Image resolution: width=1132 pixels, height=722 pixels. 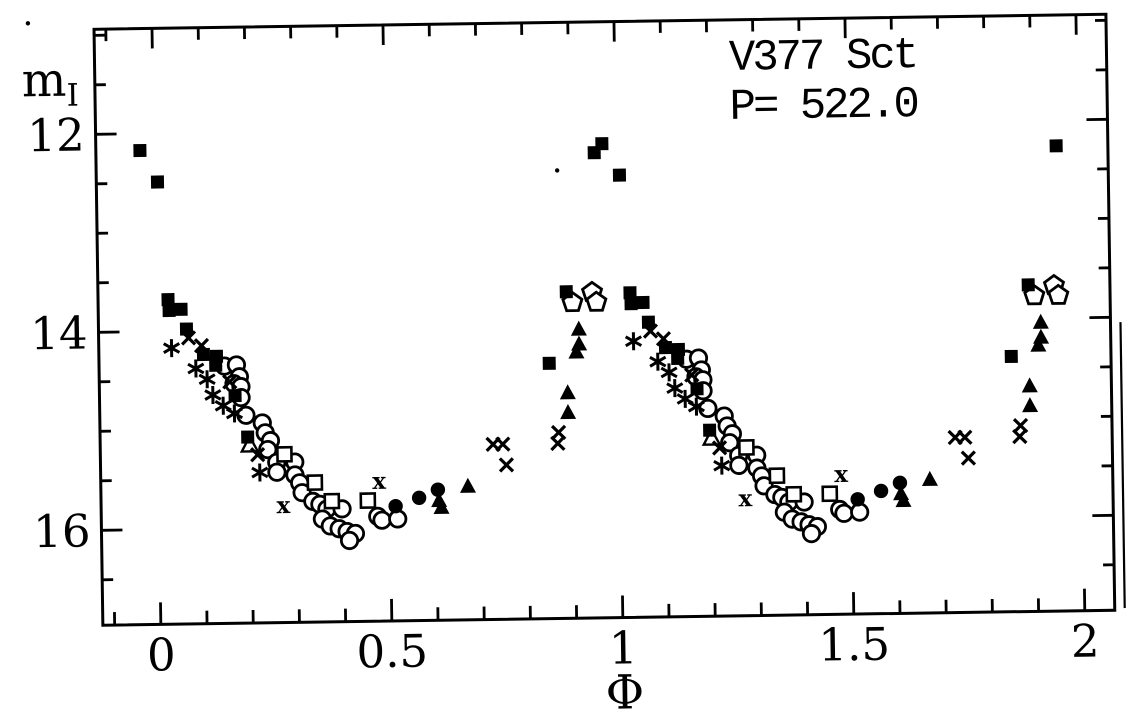 What do you see at coordinates (823, 106) in the screenshot?
I see `chart-subtitle: P= 522.0` at bounding box center [823, 106].